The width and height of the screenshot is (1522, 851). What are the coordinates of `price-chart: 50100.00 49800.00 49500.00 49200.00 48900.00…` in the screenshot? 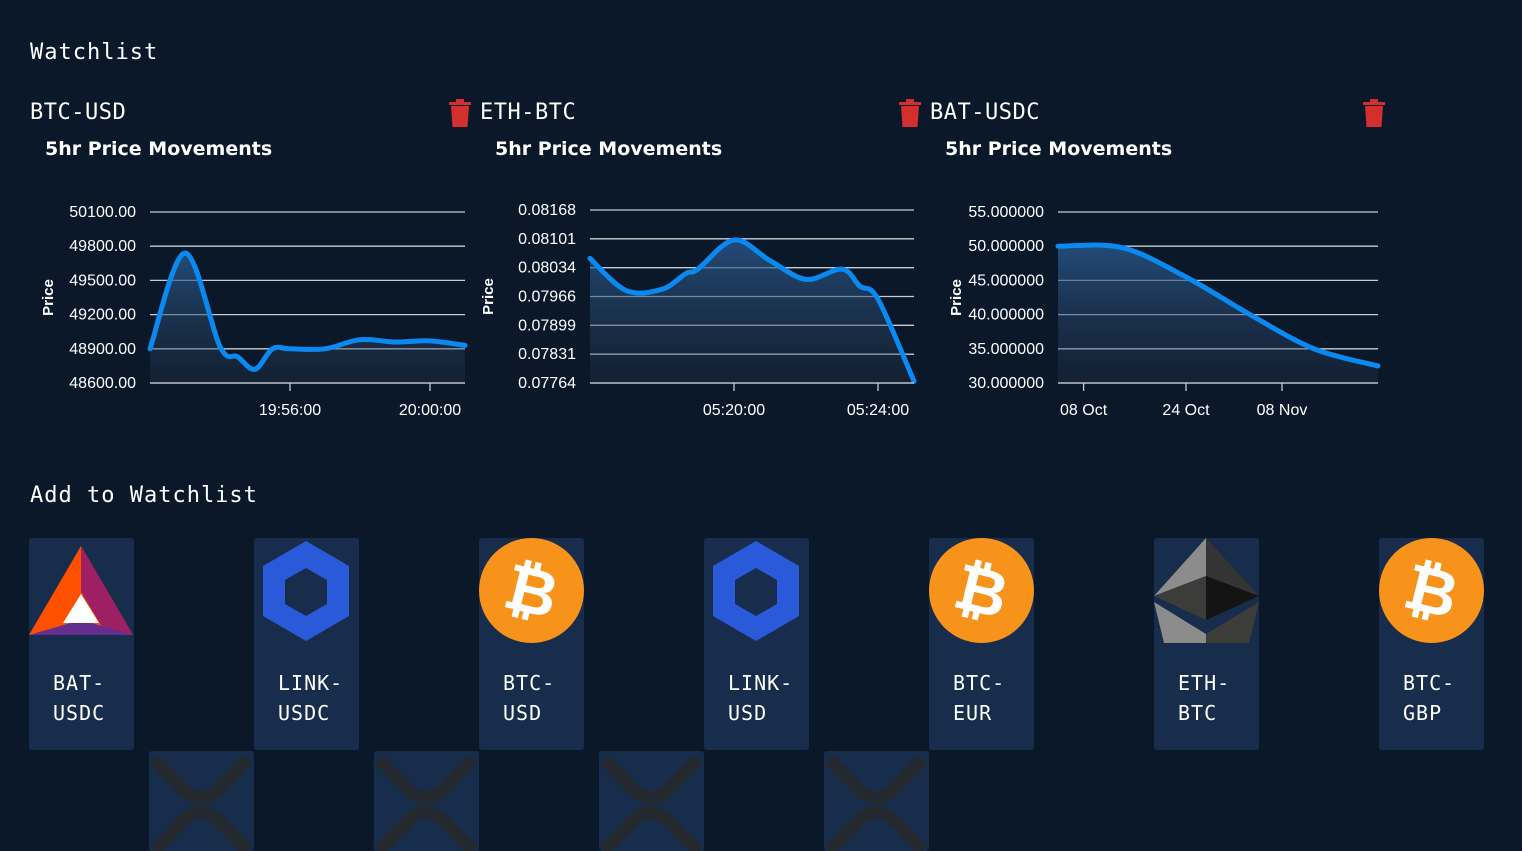 It's located at (254, 311).